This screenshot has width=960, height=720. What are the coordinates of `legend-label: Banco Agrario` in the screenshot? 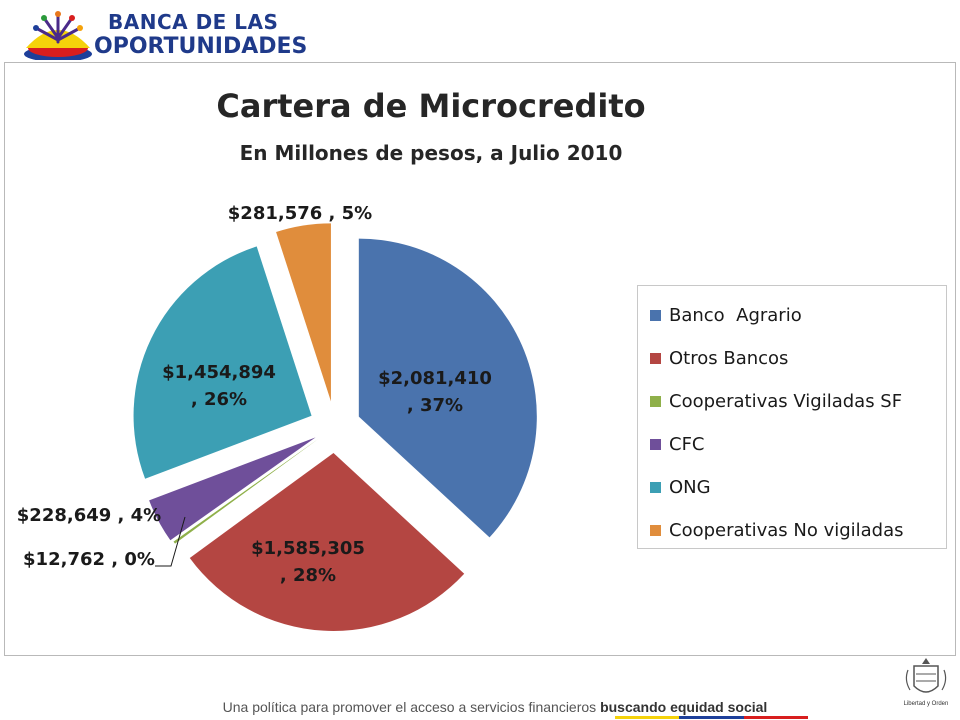 It's located at (735, 315).